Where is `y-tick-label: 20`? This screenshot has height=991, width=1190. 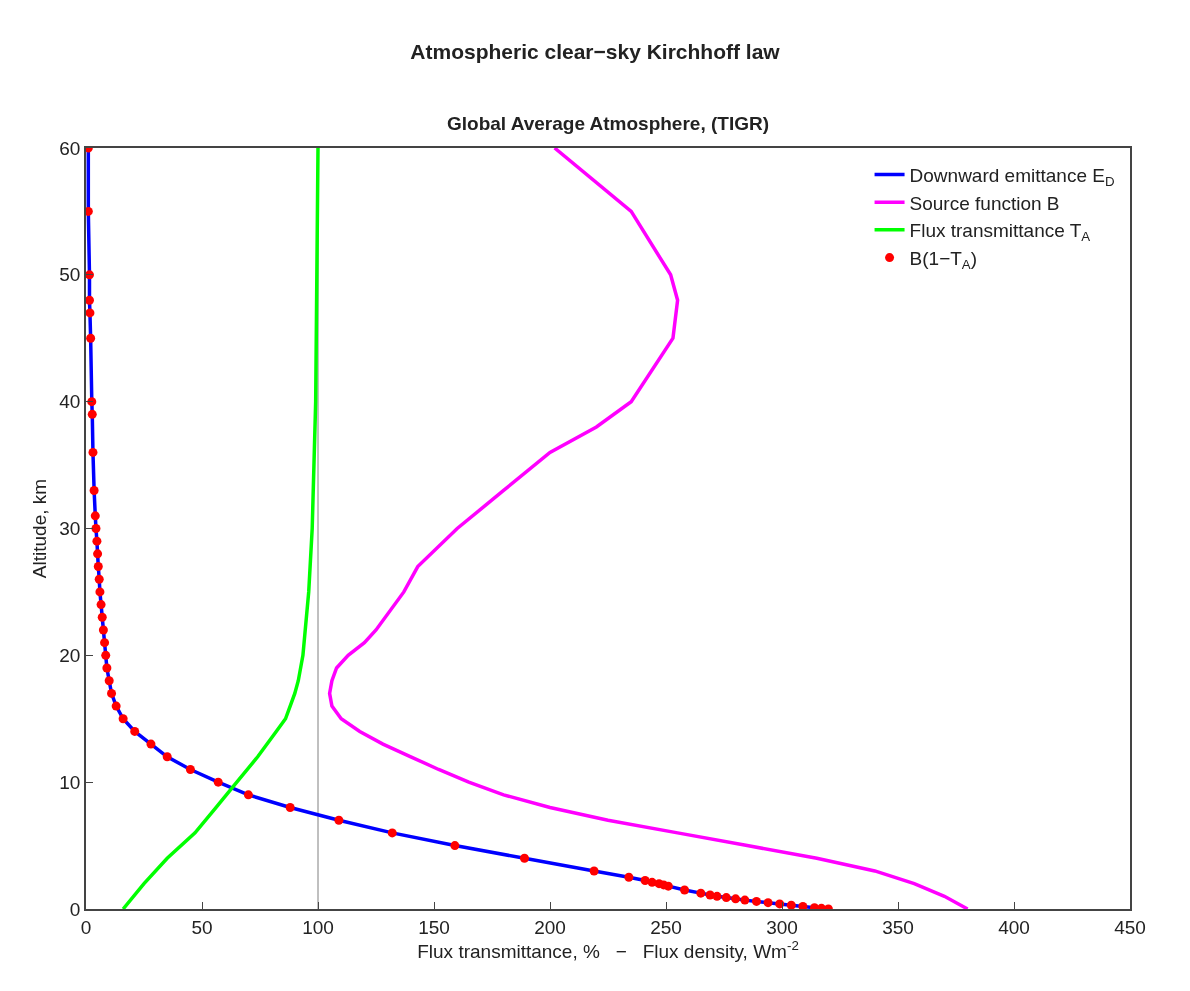 y-tick-label: 20 is located at coordinates (70, 655).